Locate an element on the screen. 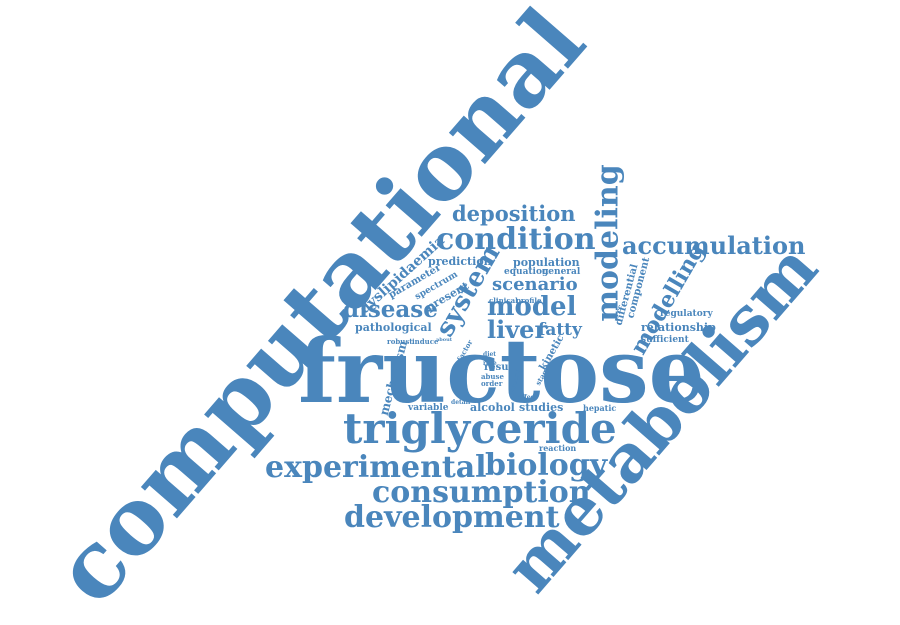  word-model: model is located at coordinates (532, 307).